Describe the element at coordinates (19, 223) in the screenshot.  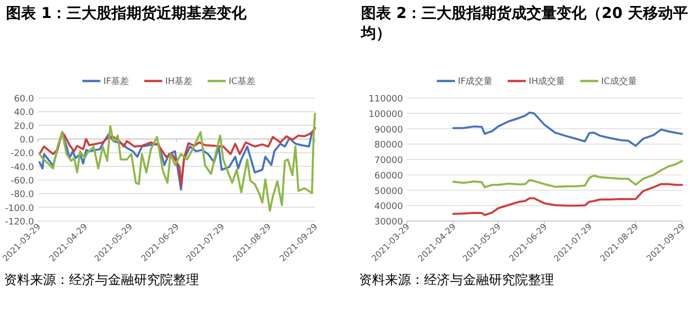
I see `y-tick-label: -120.0` at that location.